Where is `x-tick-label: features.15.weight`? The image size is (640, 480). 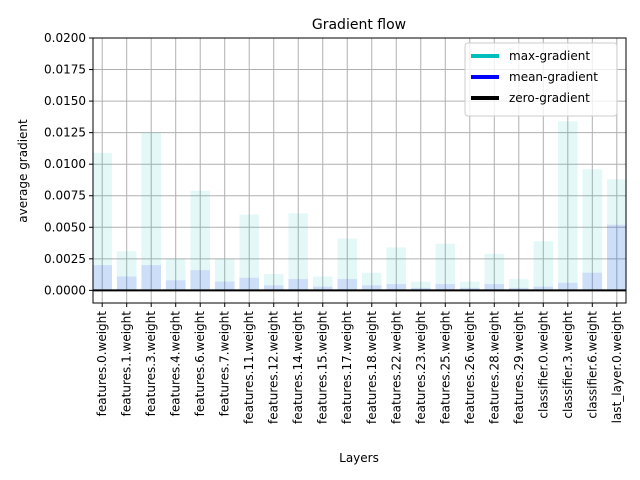 x-tick-label: features.15.weight is located at coordinates (323, 367).